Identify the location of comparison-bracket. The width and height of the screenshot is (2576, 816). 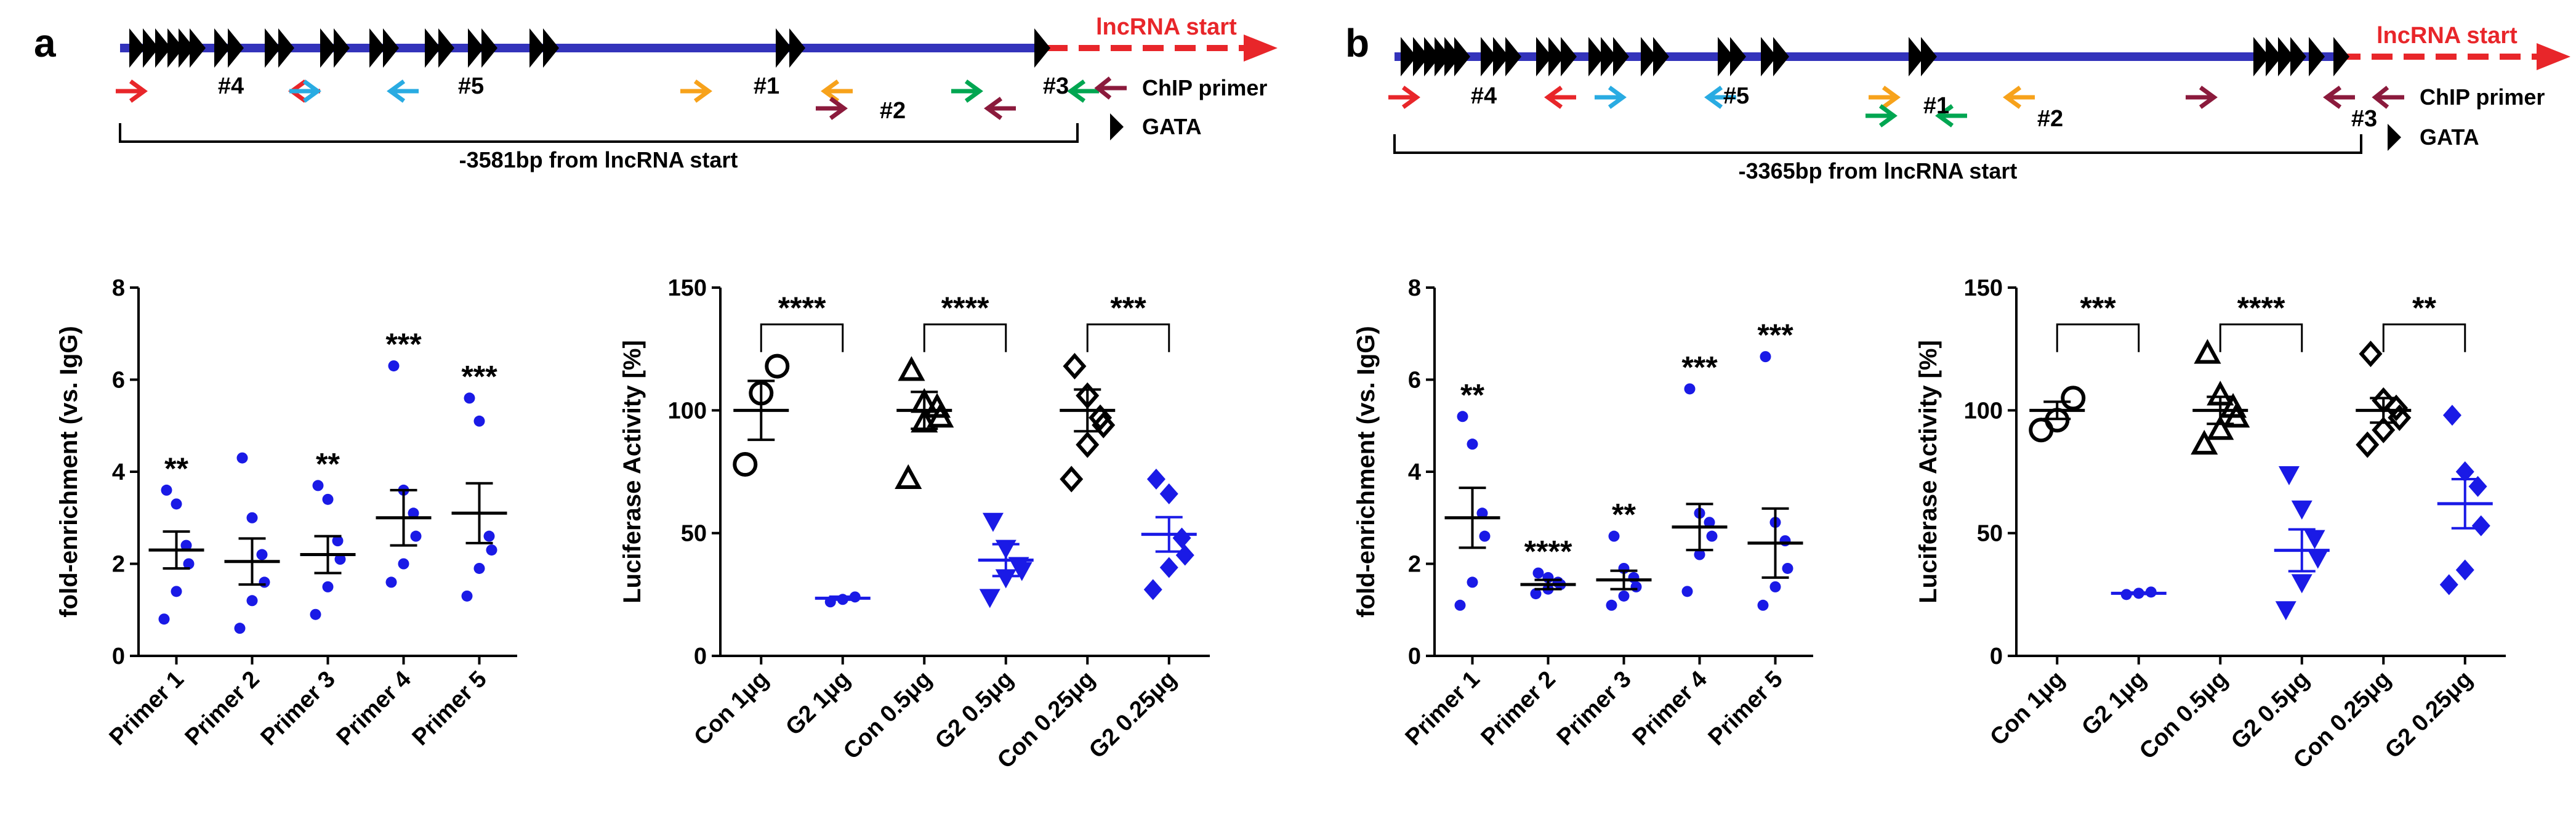
(965, 337).